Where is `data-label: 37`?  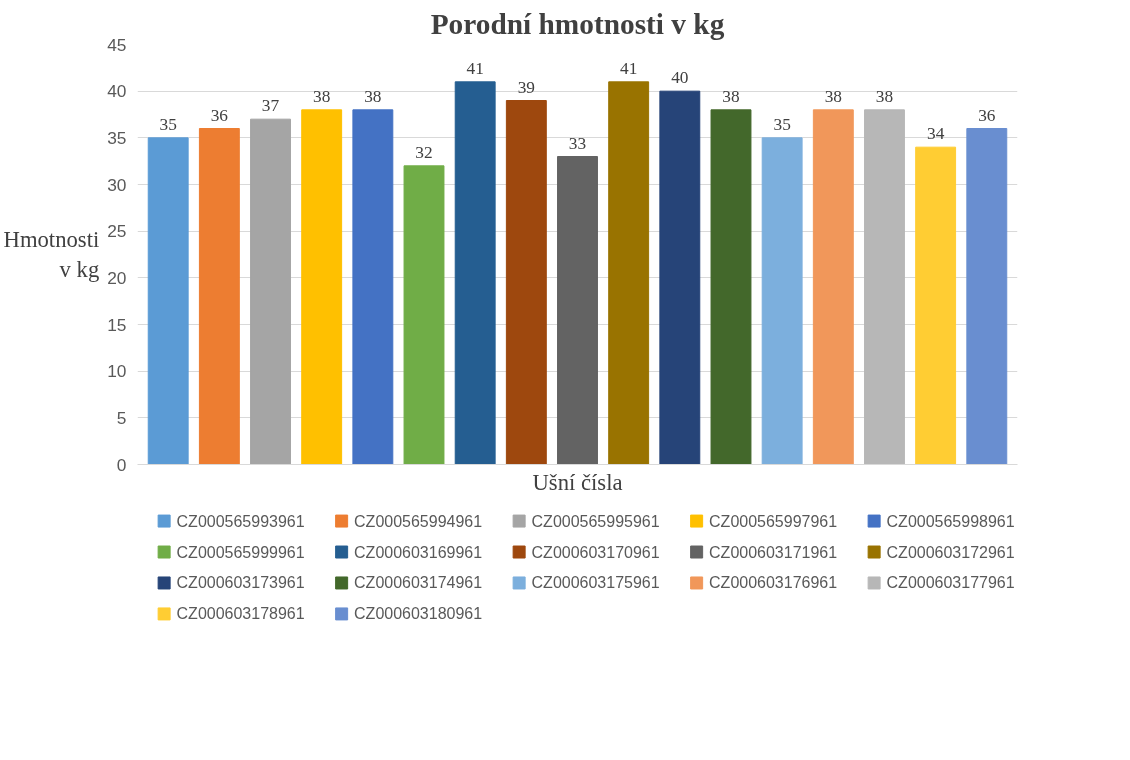 data-label: 37 is located at coordinates (270, 106).